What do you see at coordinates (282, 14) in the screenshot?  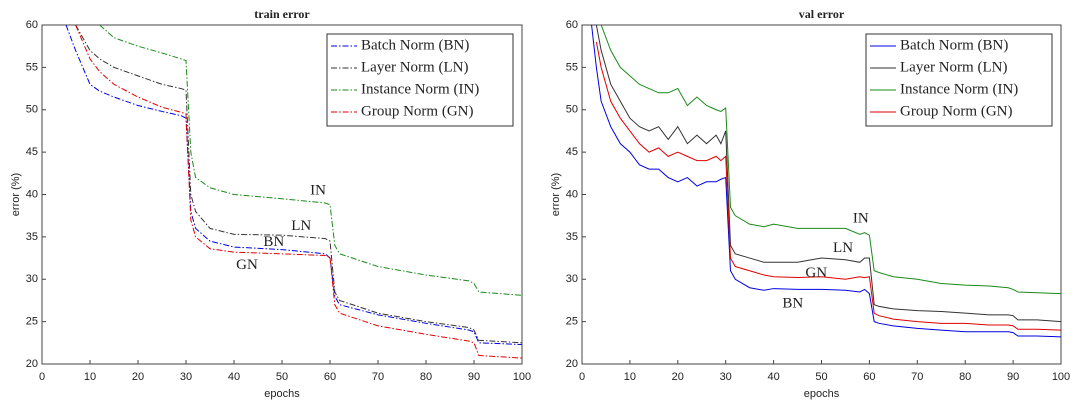 I see `chart-title: train error` at bounding box center [282, 14].